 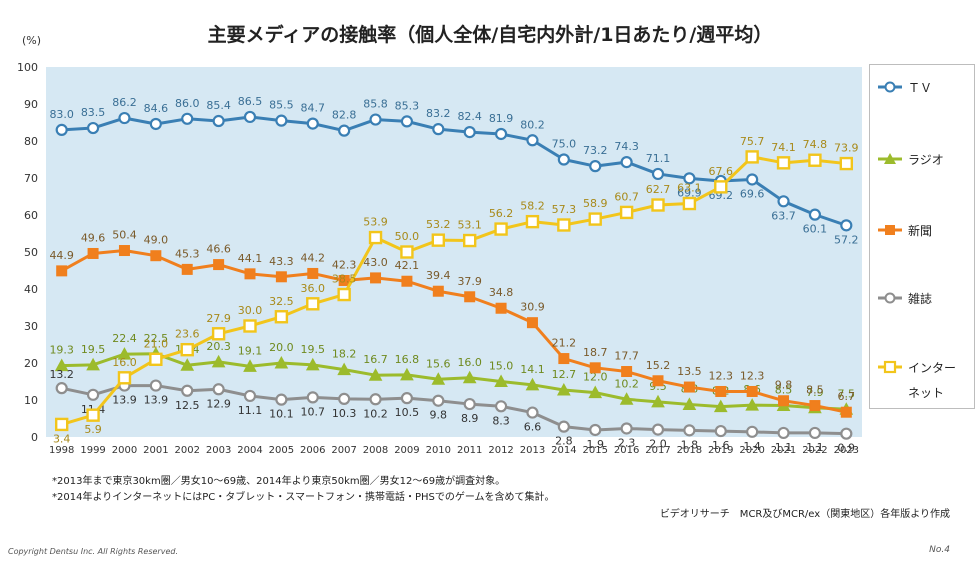 I want to click on data-label-ＴＶ-2000: 86.2, so click(x=124, y=102).